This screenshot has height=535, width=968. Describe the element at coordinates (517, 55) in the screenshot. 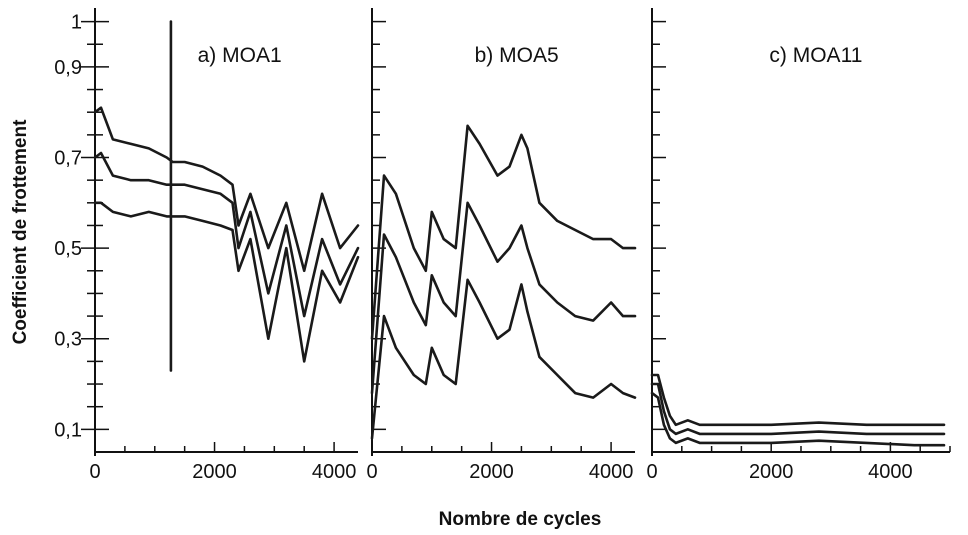

I see `panel-title: b) MOA5` at that location.